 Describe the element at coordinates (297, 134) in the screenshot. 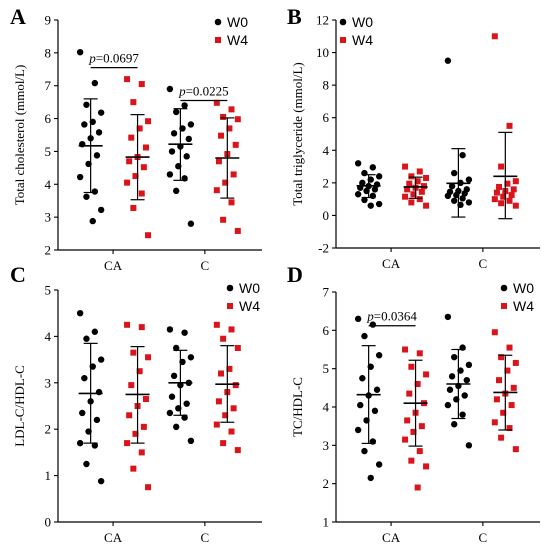

I see `y-axis-label: Total triglyceride (mmol/L)` at that location.